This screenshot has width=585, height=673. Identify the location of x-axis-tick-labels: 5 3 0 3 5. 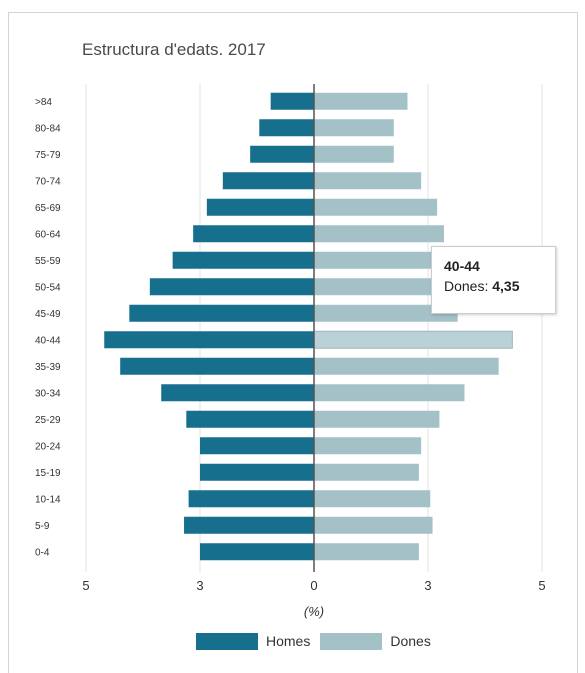
(313, 585).